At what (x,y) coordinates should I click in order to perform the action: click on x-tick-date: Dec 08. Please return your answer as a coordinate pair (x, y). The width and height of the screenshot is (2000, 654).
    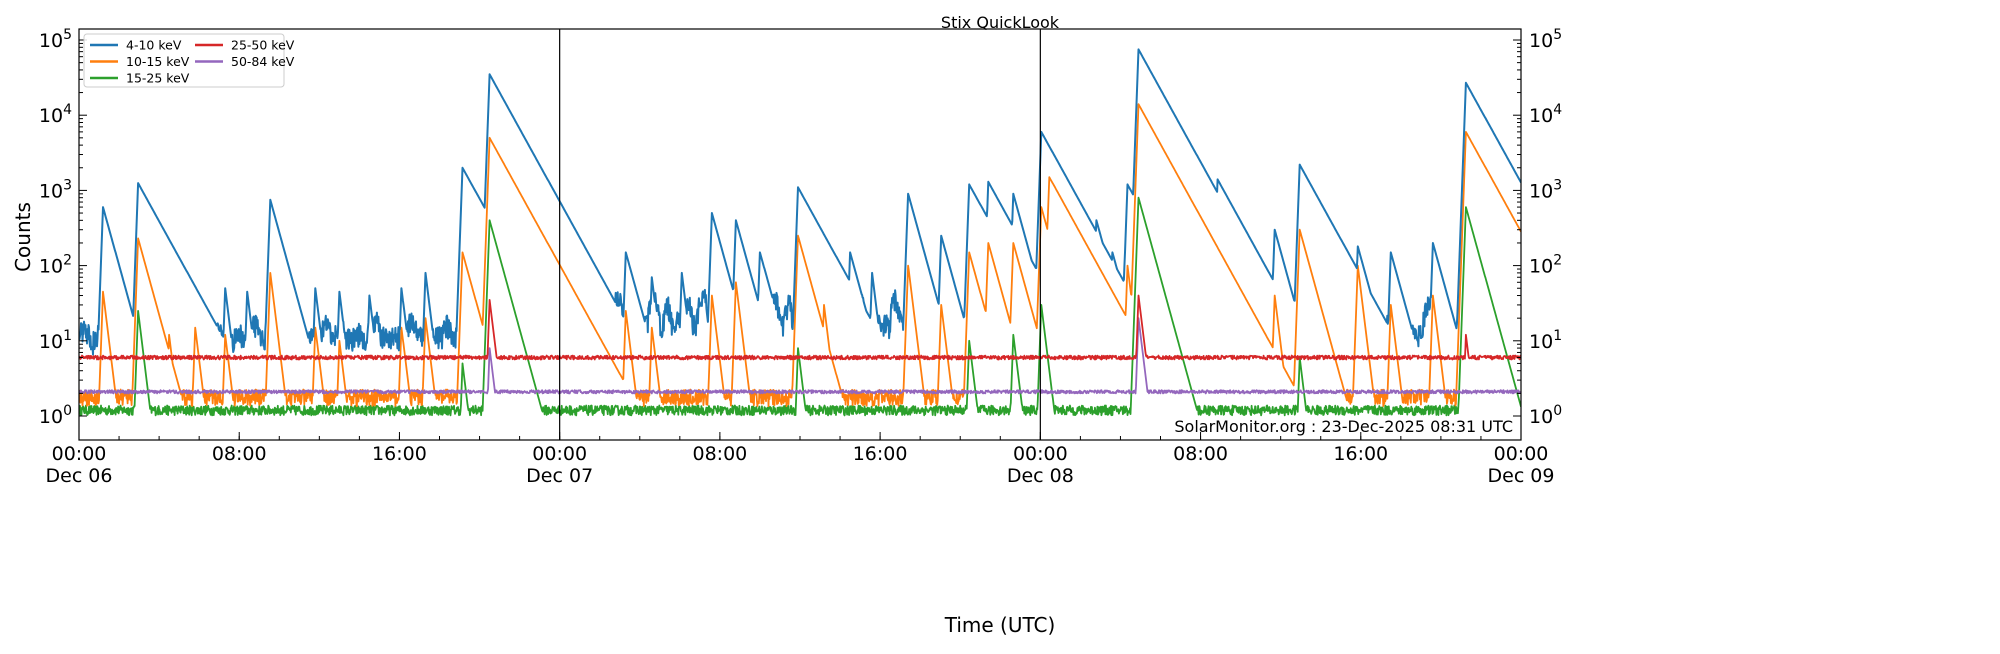
    Looking at the image, I should click on (1040, 476).